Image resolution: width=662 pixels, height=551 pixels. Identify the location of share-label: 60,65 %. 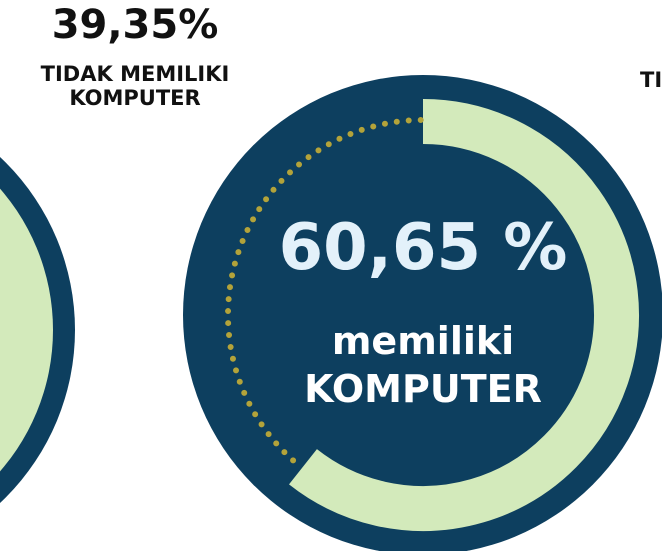
(423, 248).